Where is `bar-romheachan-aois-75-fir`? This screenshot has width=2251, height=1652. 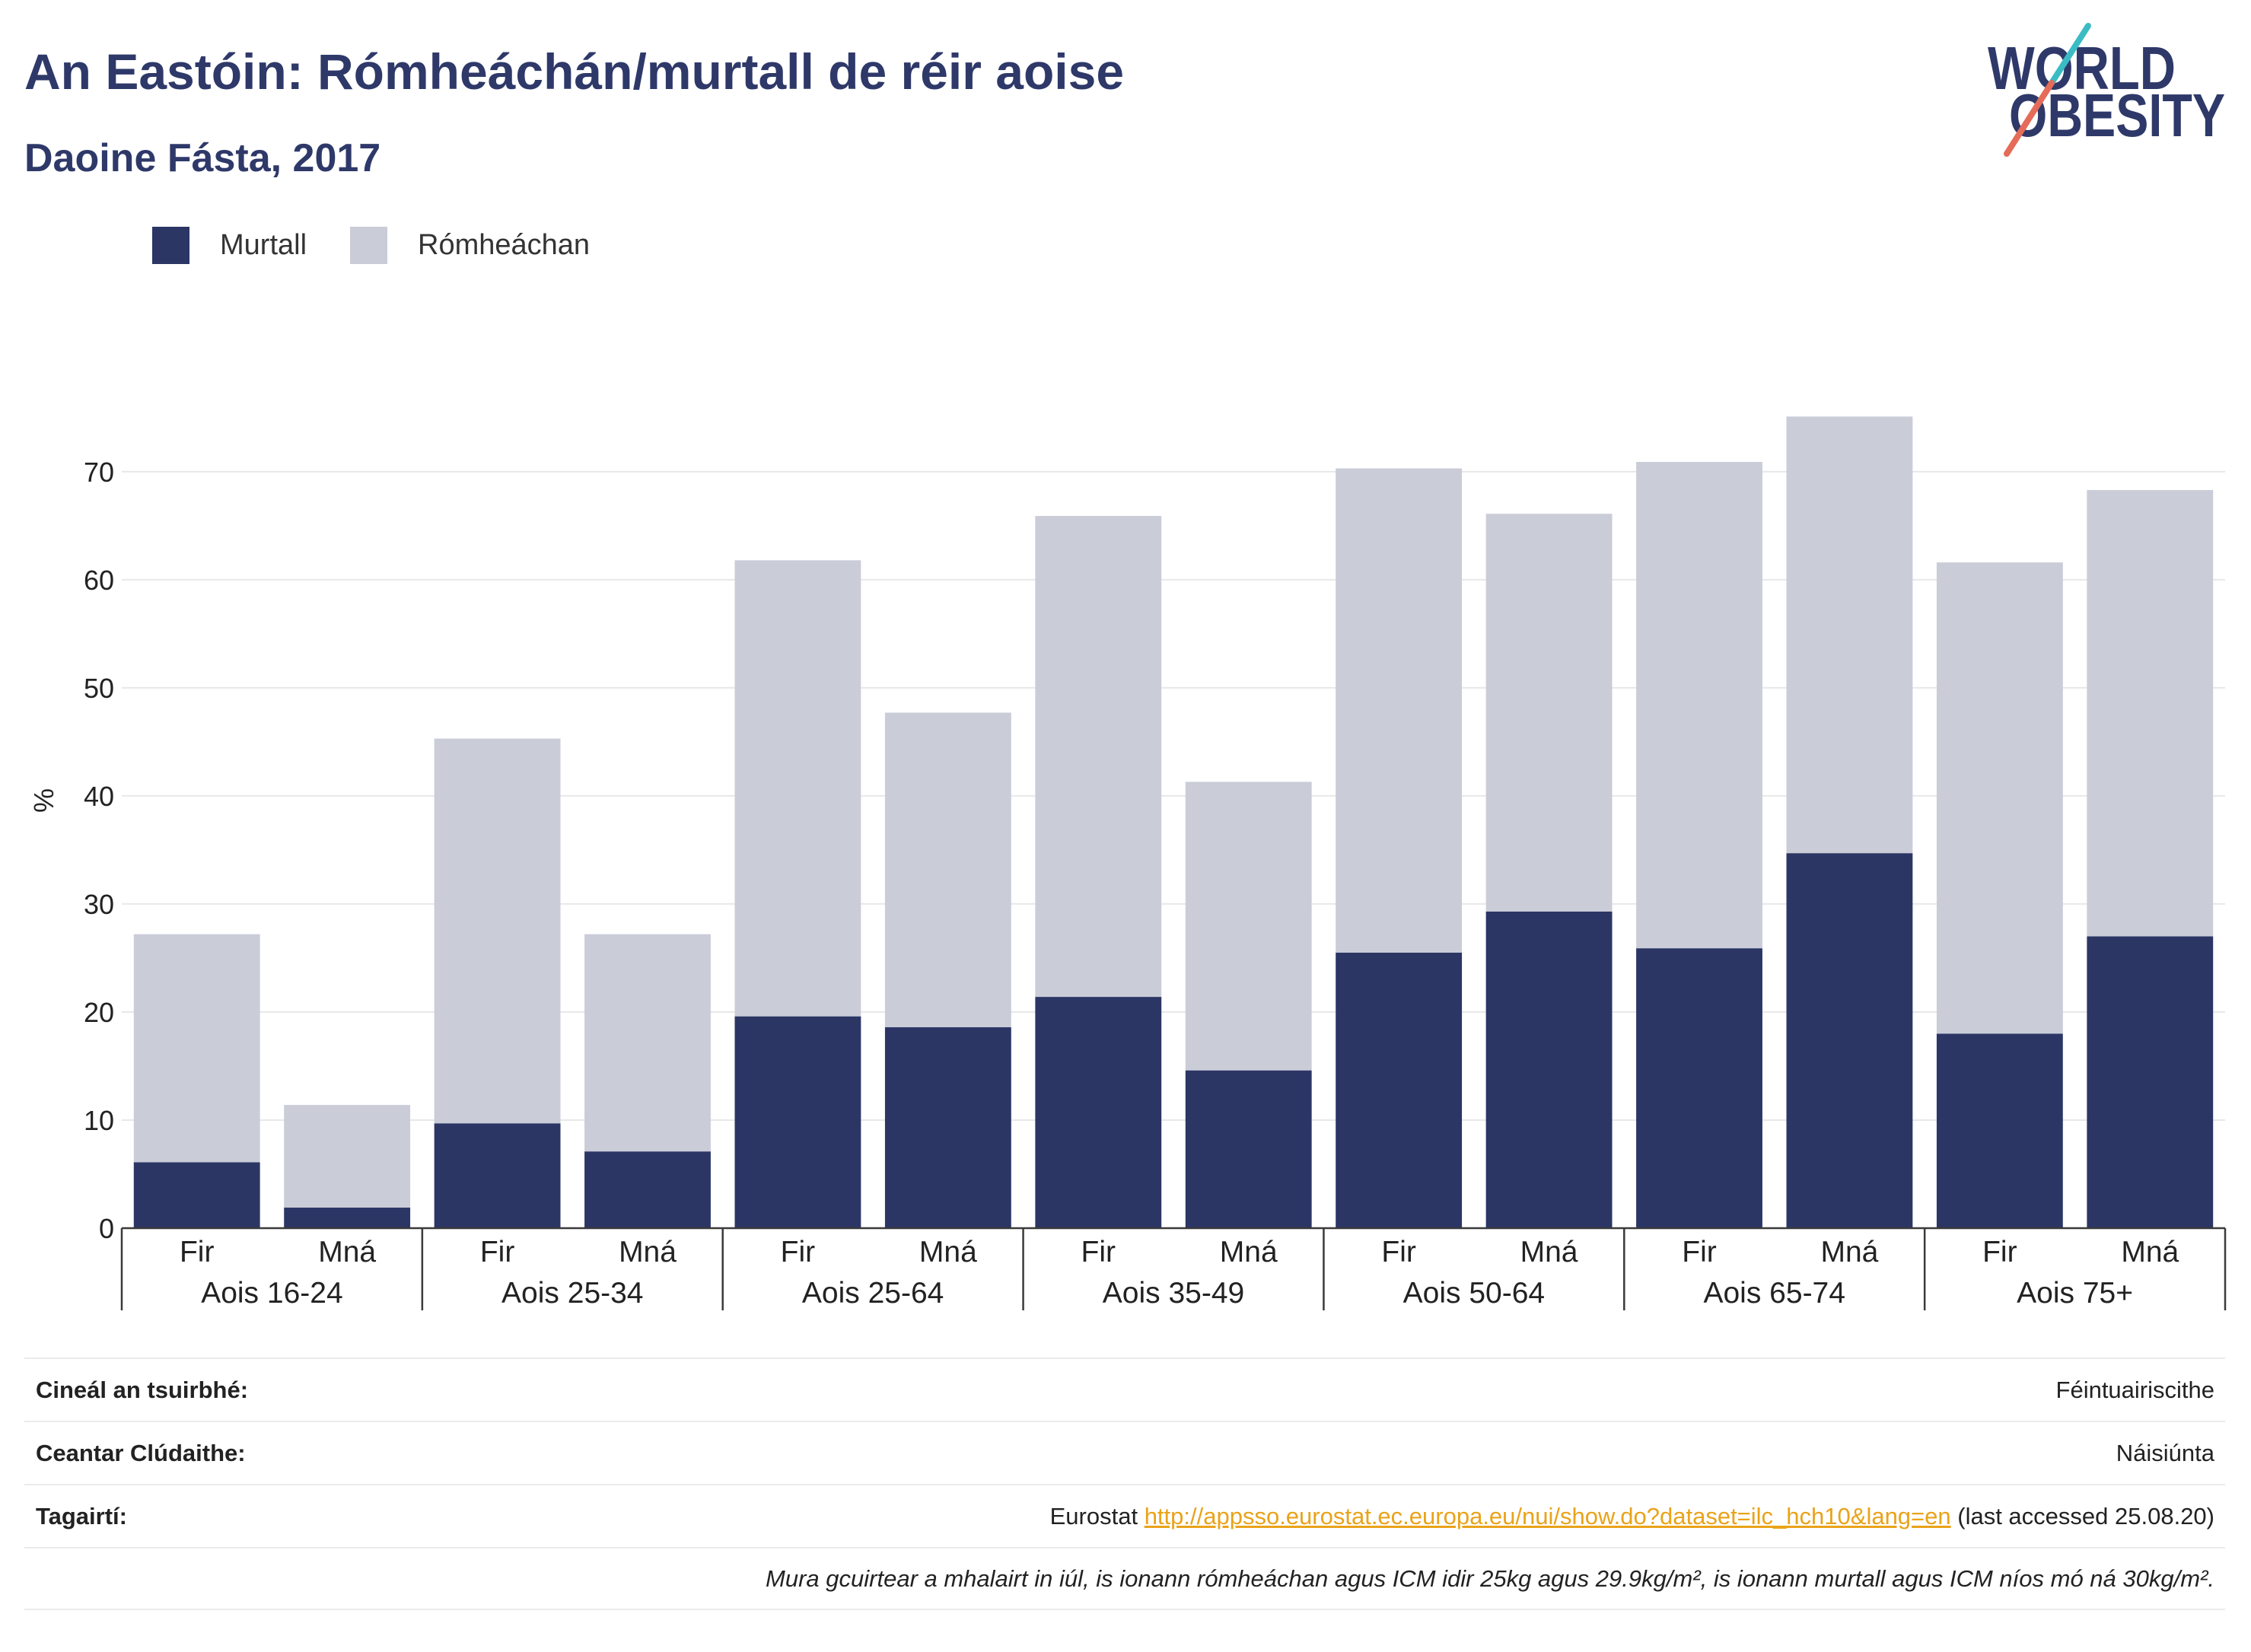 bar-romheachan-aois-75-fir is located at coordinates (1999, 798).